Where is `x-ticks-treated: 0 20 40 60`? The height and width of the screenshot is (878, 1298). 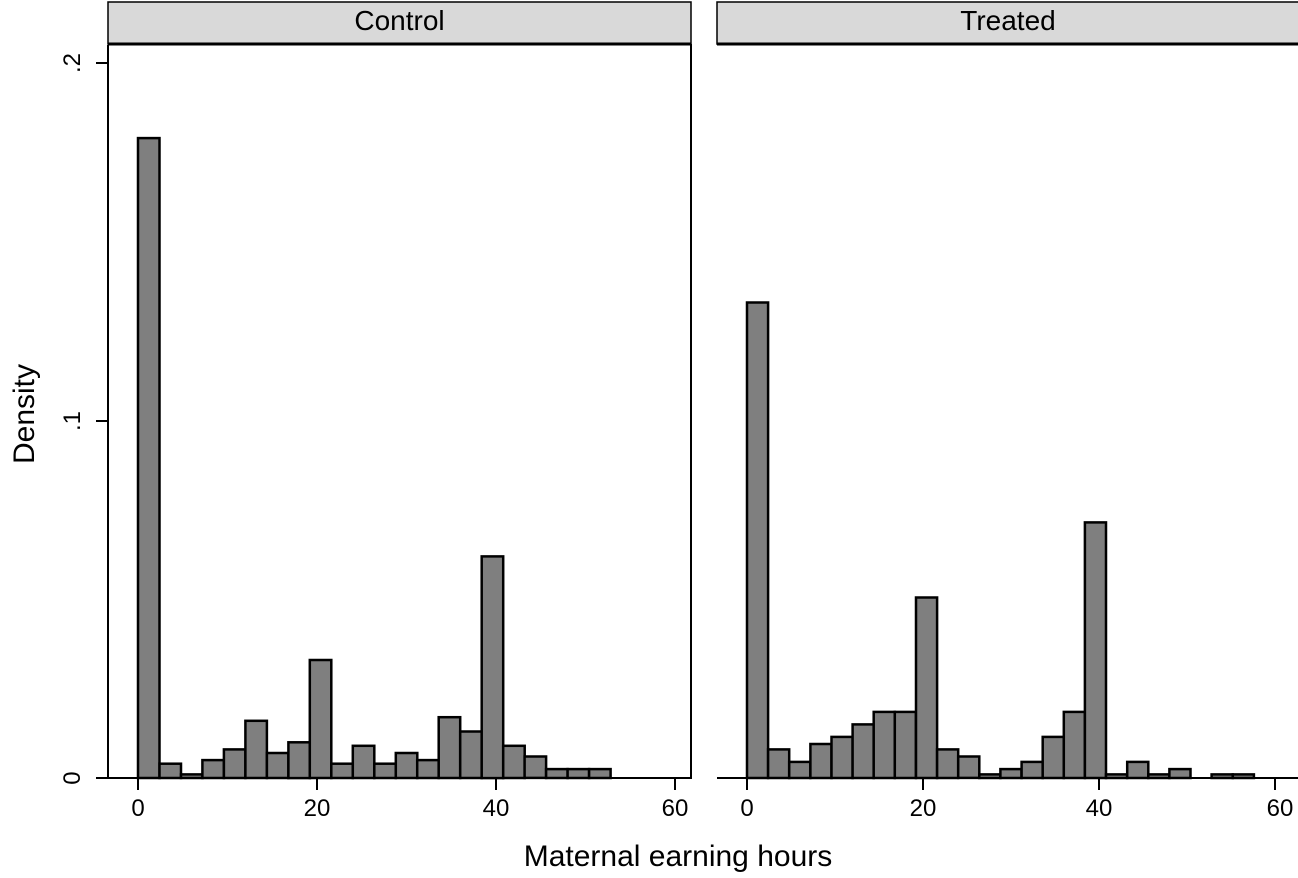
x-ticks-treated: 0 20 40 60 is located at coordinates (1016, 800).